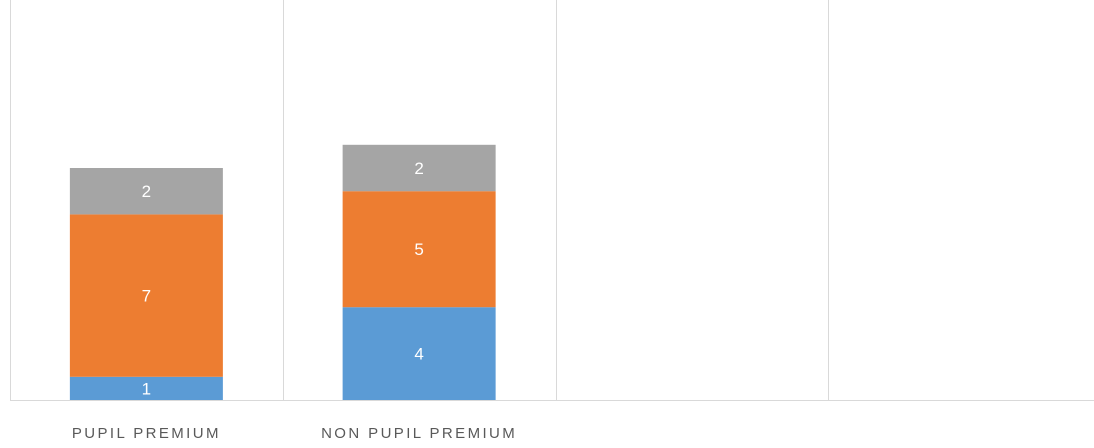 The image size is (1094, 448). What do you see at coordinates (419, 433) in the screenshot?
I see `category-label: NON PUPIL PREMIUM` at bounding box center [419, 433].